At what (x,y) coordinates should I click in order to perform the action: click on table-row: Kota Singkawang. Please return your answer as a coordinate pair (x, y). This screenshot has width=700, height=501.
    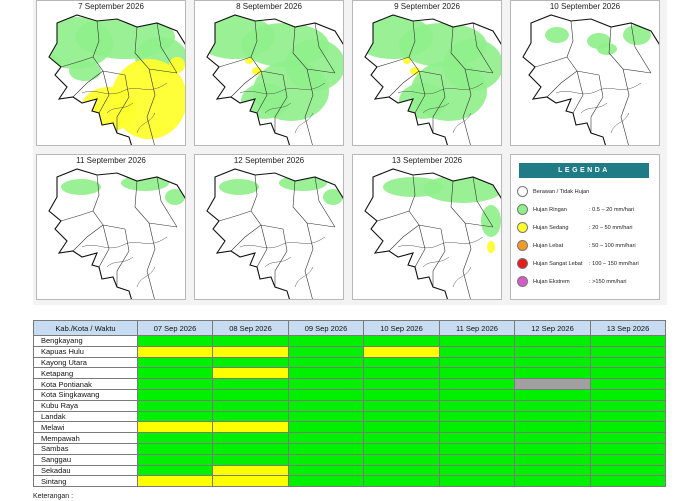
    Looking at the image, I should click on (349, 394).